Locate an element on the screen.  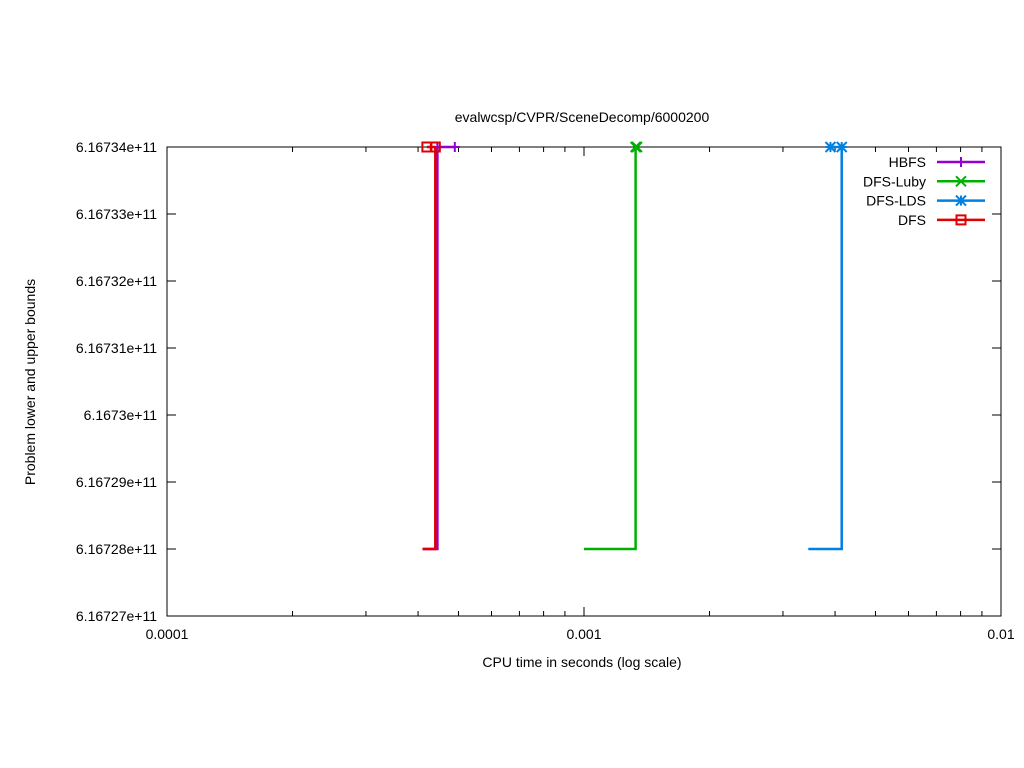
series-dfs-lds is located at coordinates (828, 346).